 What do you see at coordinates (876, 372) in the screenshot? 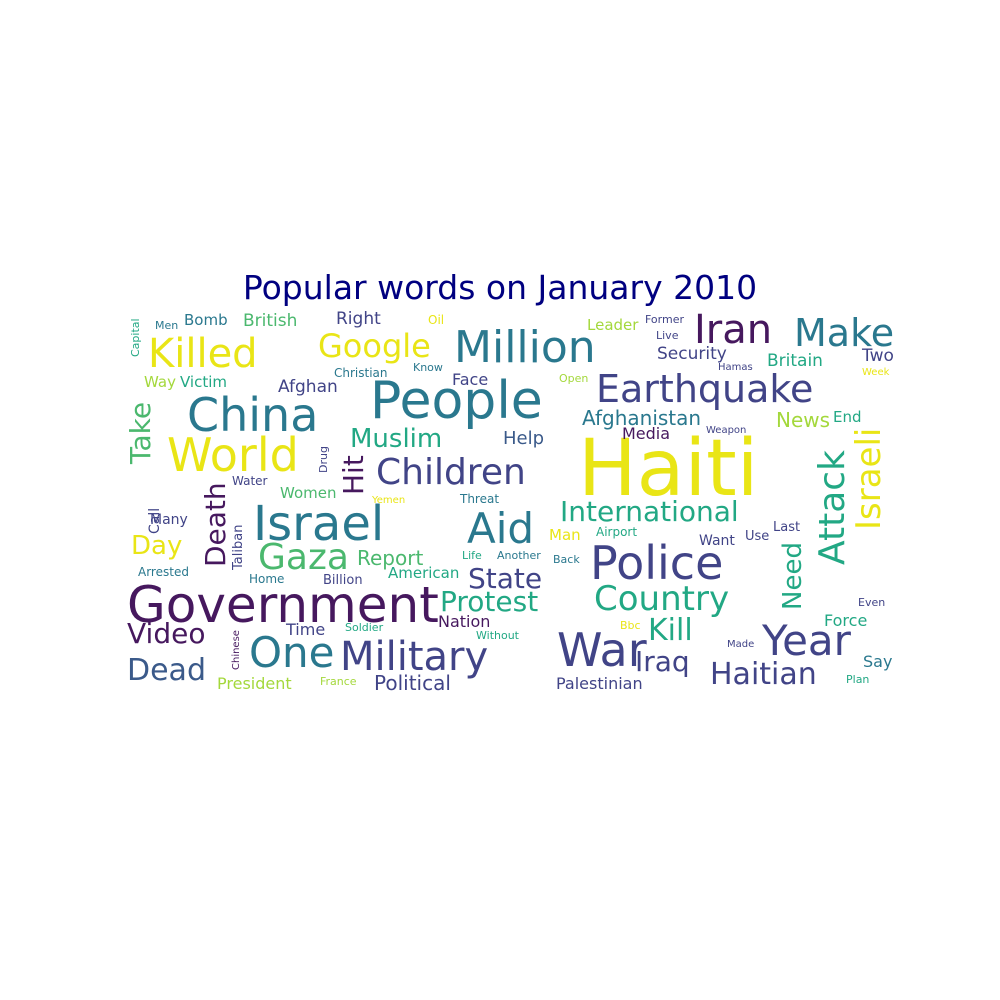
I see `word-week: Week` at bounding box center [876, 372].